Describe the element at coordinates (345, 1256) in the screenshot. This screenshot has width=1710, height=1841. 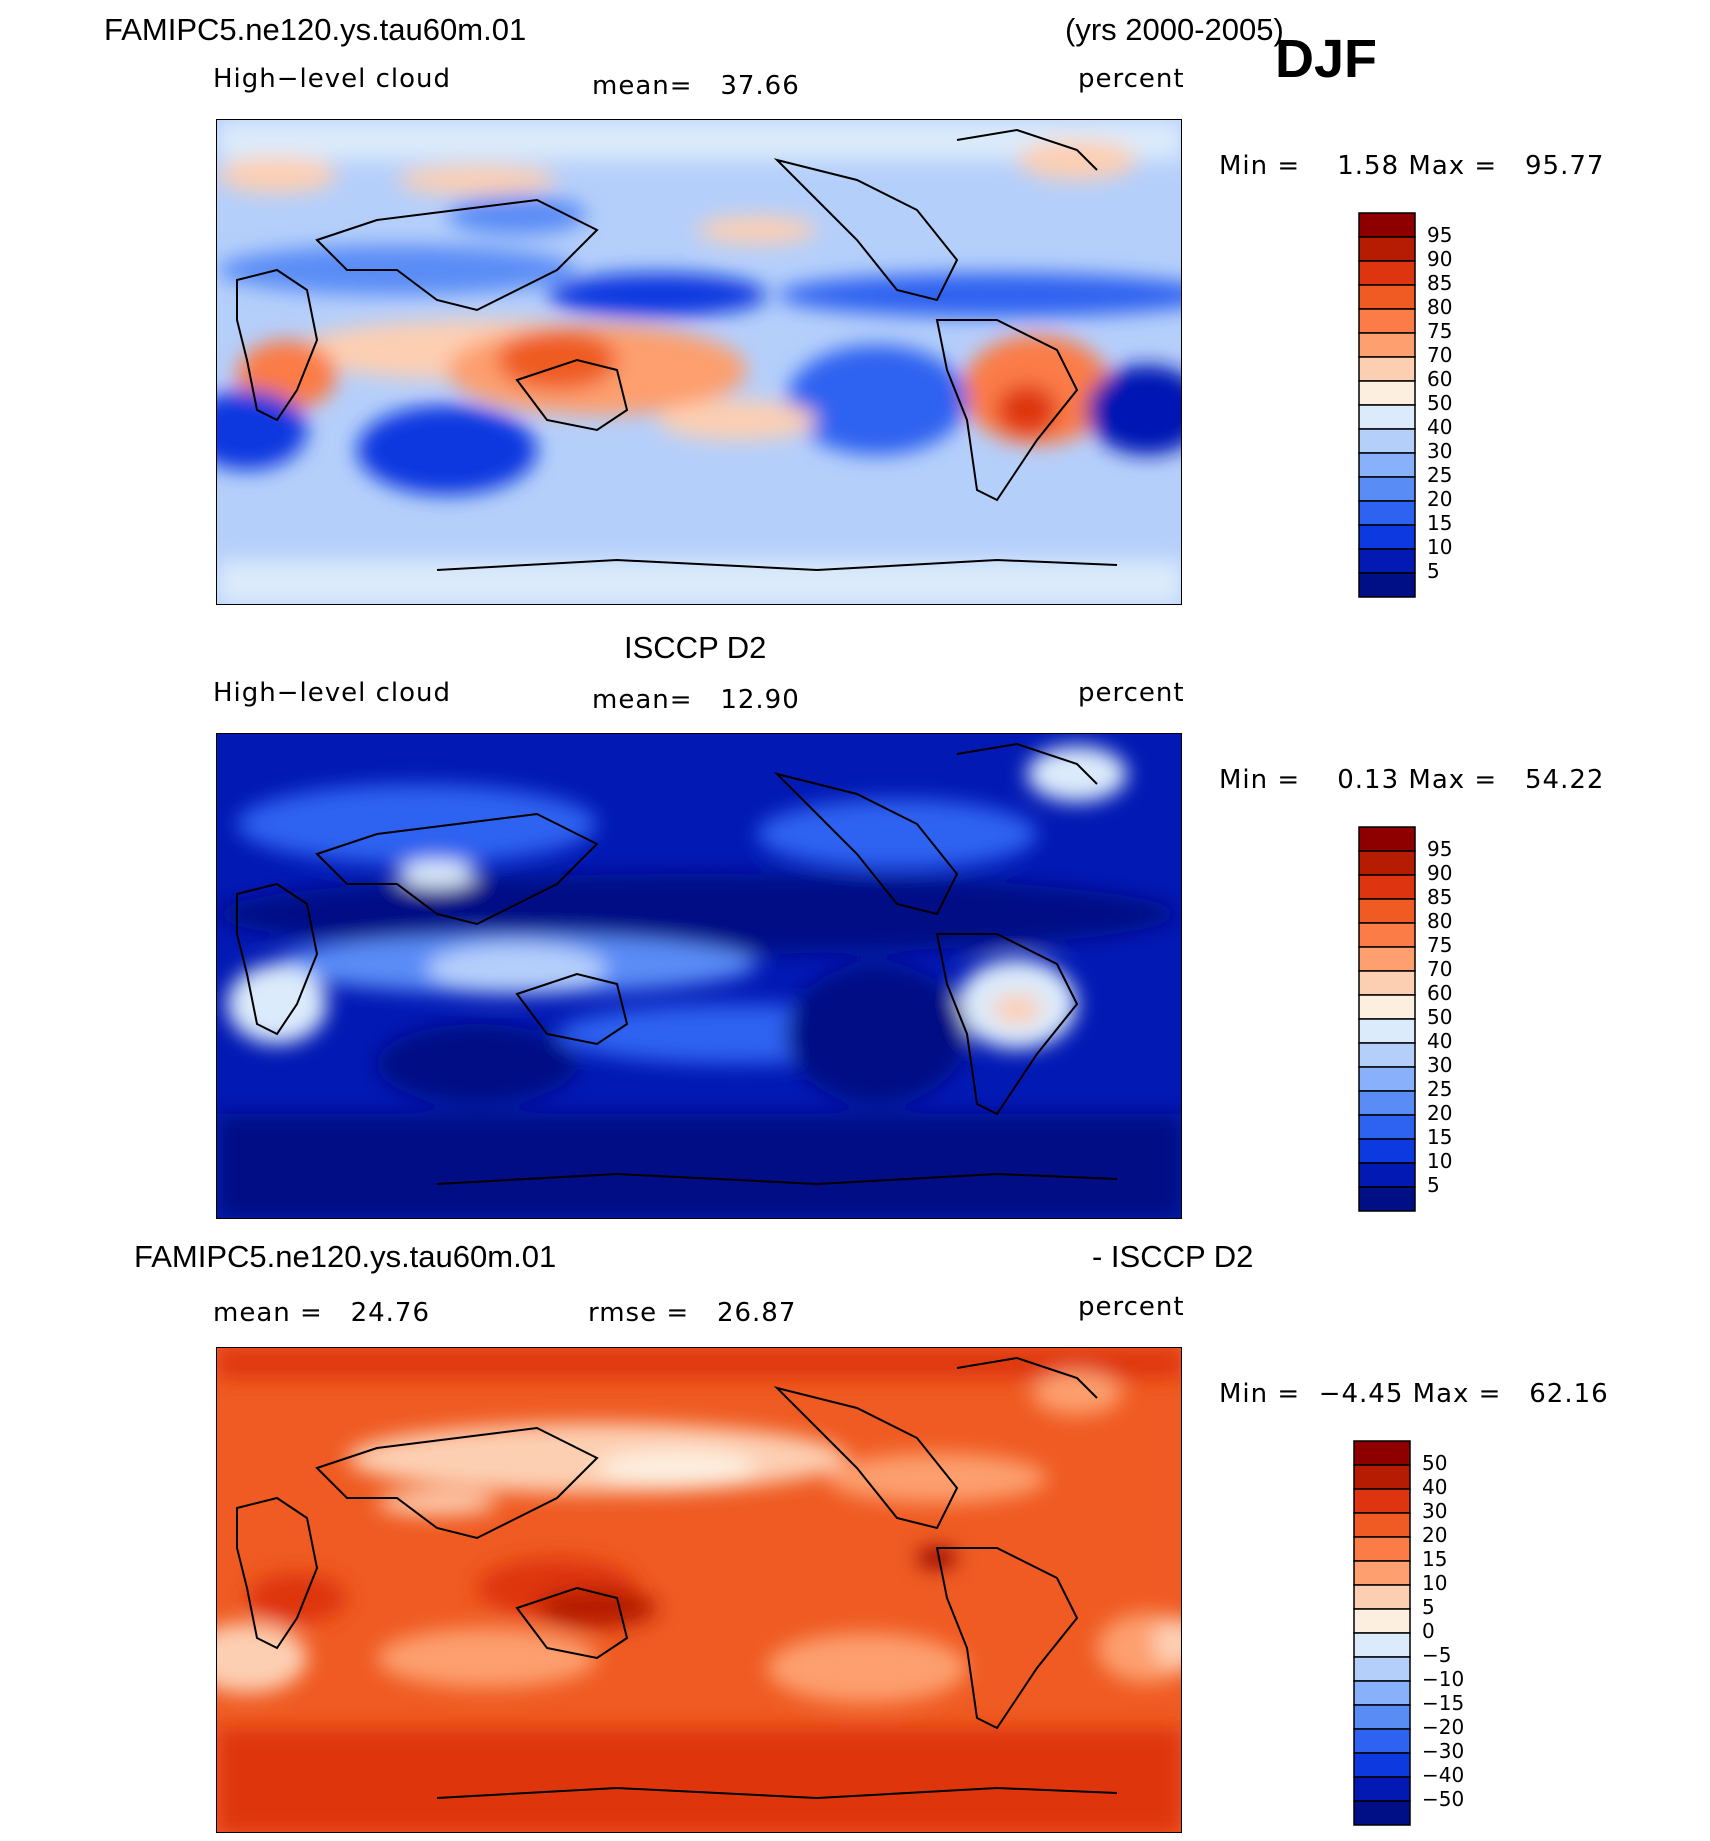
I see `panel3-title-left: FAMIPC5.ne120.ys.tau60m.01` at that location.